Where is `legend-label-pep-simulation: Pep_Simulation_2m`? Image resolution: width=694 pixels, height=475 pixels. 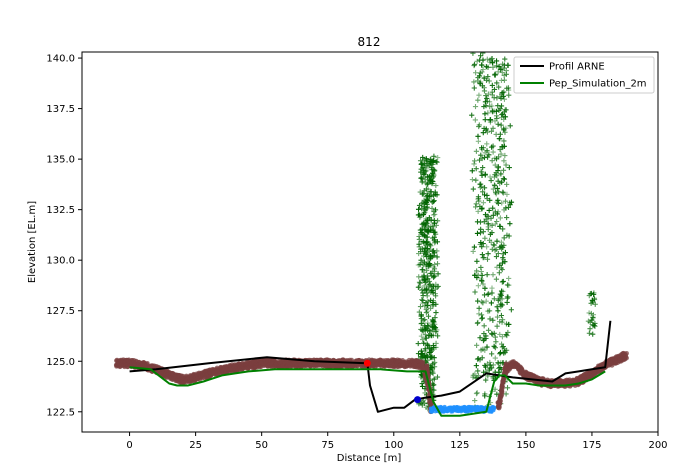
legend-label-pep-simulation: Pep_Simulation_2m is located at coordinates (598, 84).